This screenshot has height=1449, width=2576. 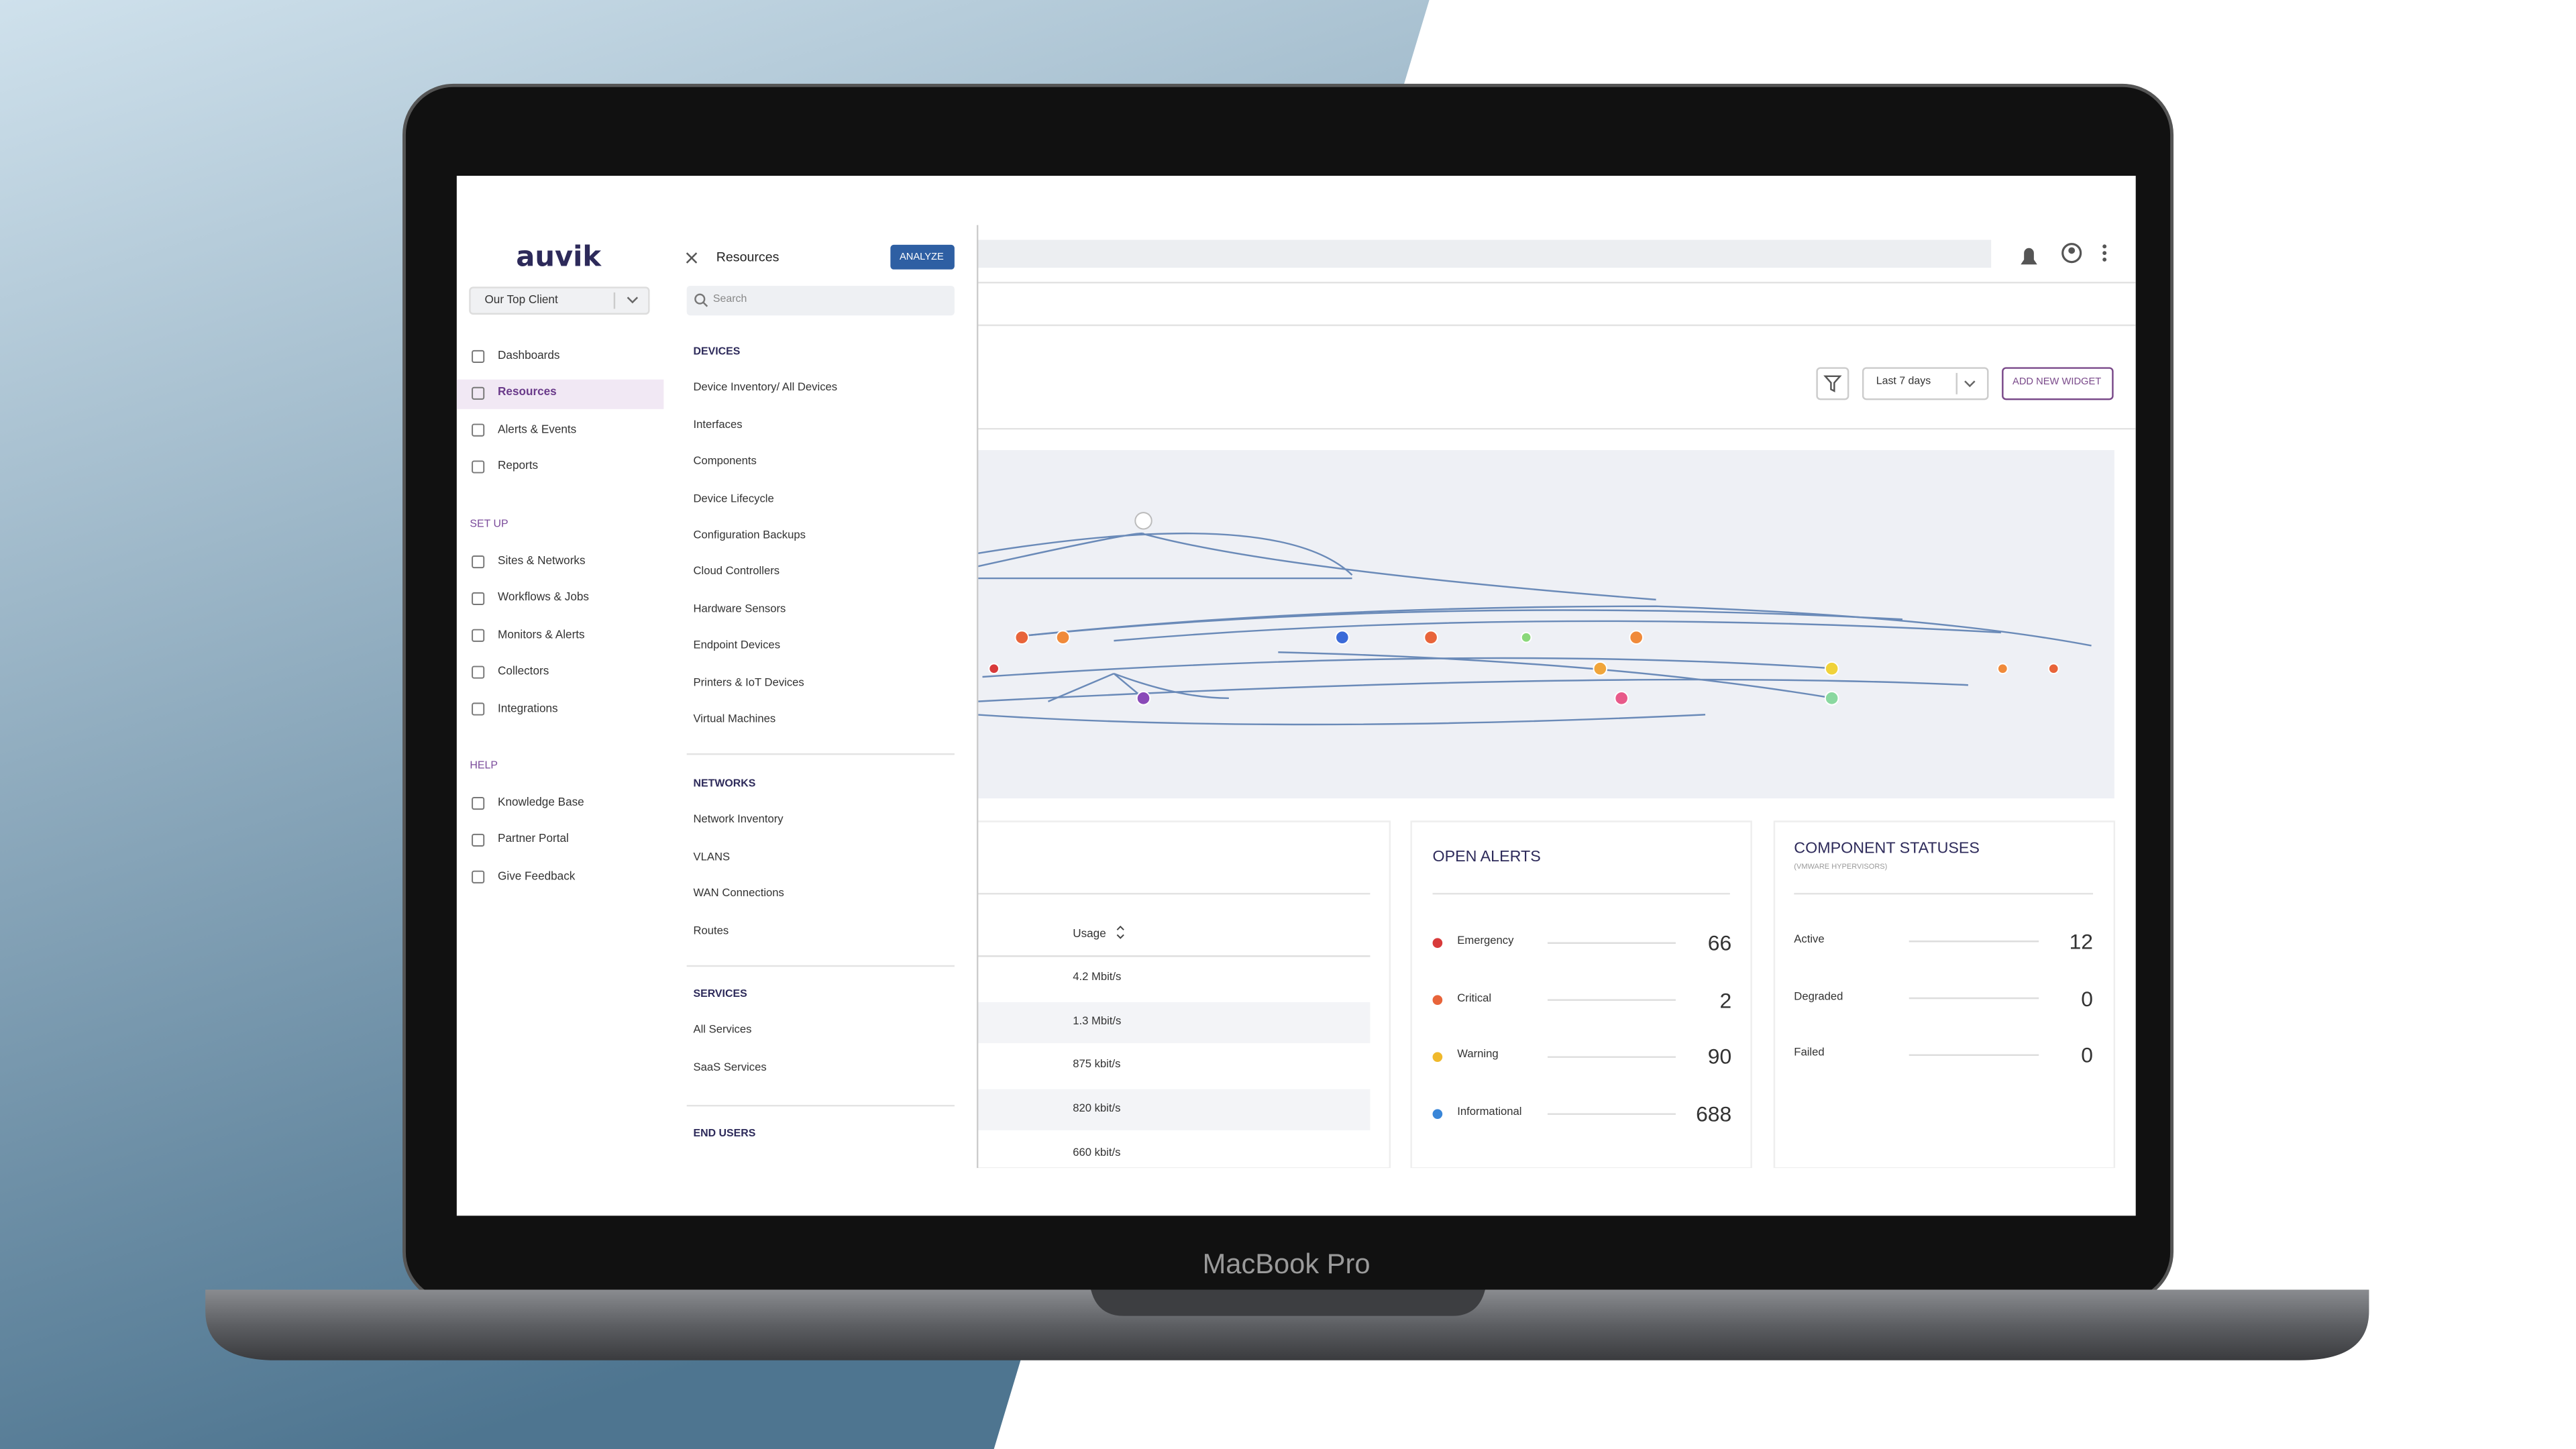 I want to click on nav-item: Monitors & Alerts, so click(x=541, y=635).